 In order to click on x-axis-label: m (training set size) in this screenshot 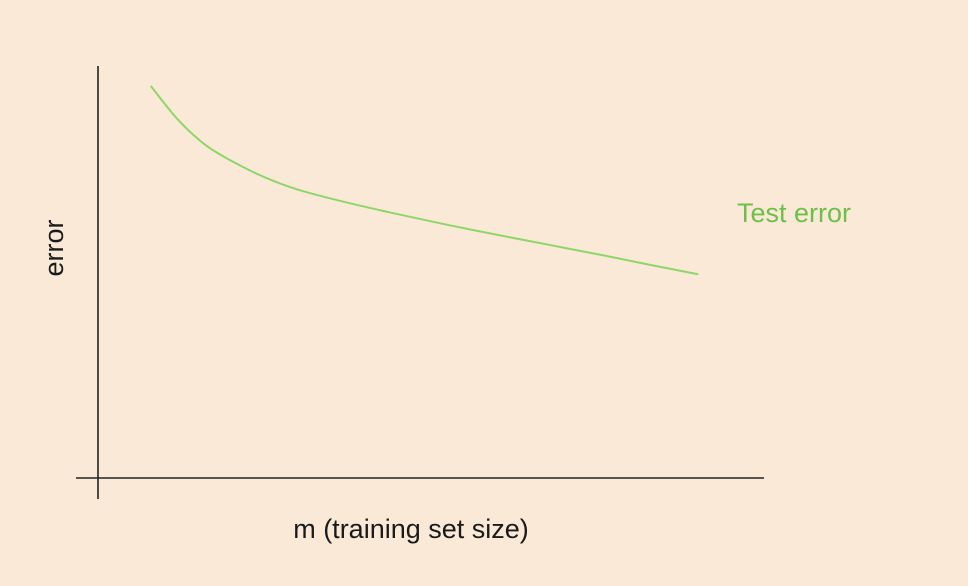, I will do `click(411, 529)`.